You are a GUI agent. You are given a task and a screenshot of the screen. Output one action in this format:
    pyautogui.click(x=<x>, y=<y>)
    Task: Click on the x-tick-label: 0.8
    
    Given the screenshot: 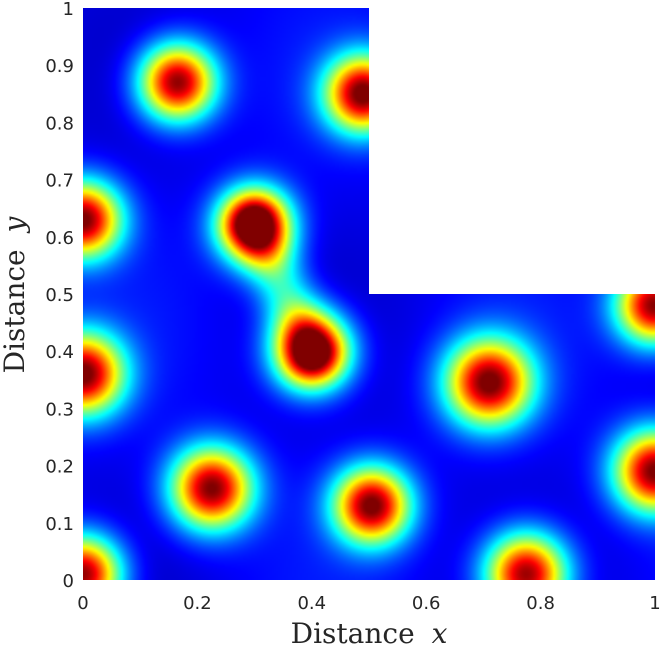 What is the action you would take?
    pyautogui.click(x=540, y=603)
    